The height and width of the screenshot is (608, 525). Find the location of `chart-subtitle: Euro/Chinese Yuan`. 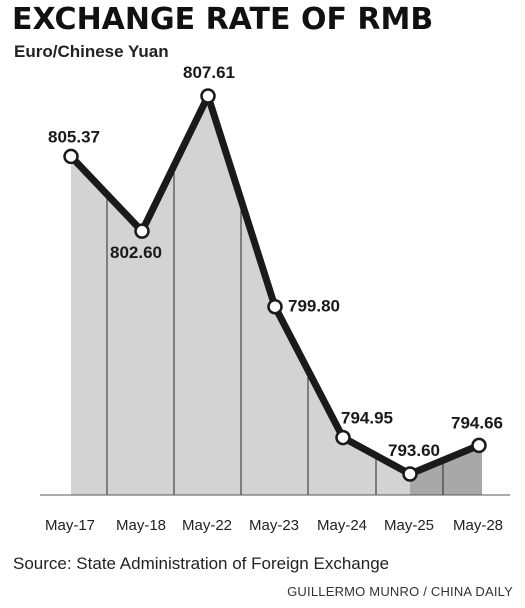

chart-subtitle: Euro/Chinese Yuan is located at coordinates (91, 51).